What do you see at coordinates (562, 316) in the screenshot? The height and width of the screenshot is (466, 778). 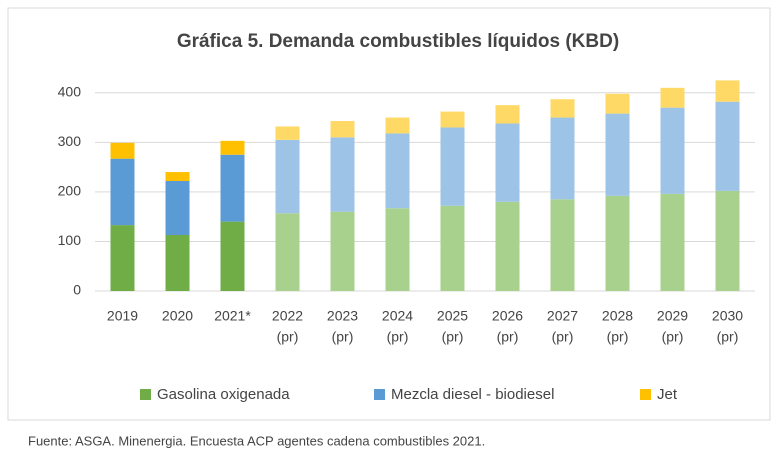 I see `x-tick-label: 2027` at bounding box center [562, 316].